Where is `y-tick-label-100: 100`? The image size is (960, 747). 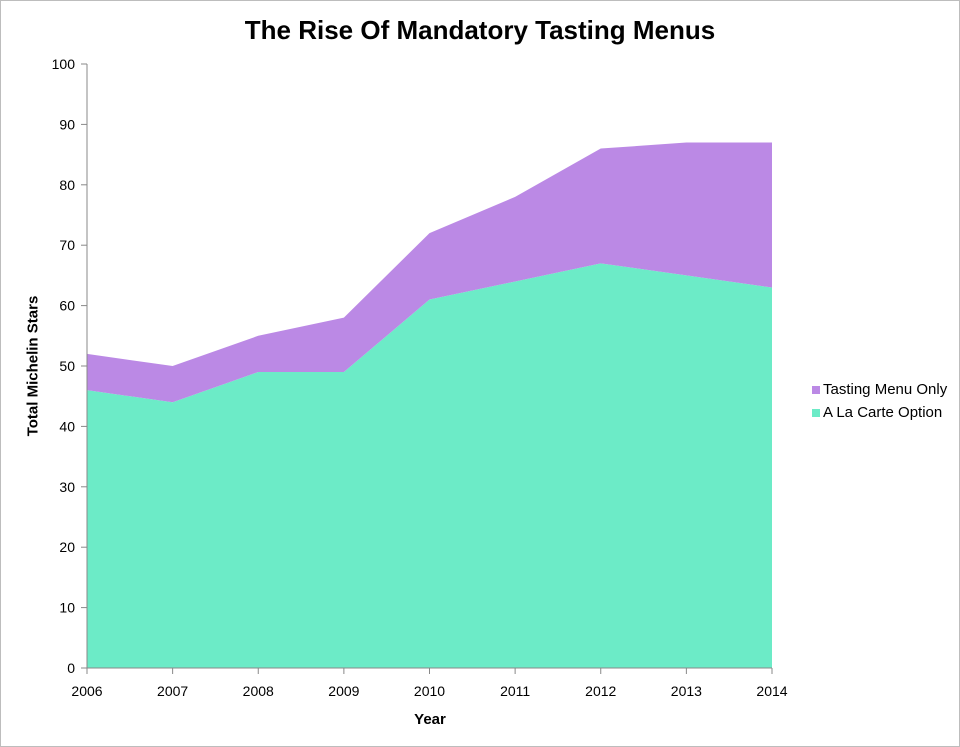 y-tick-label-100: 100 is located at coordinates (64, 64).